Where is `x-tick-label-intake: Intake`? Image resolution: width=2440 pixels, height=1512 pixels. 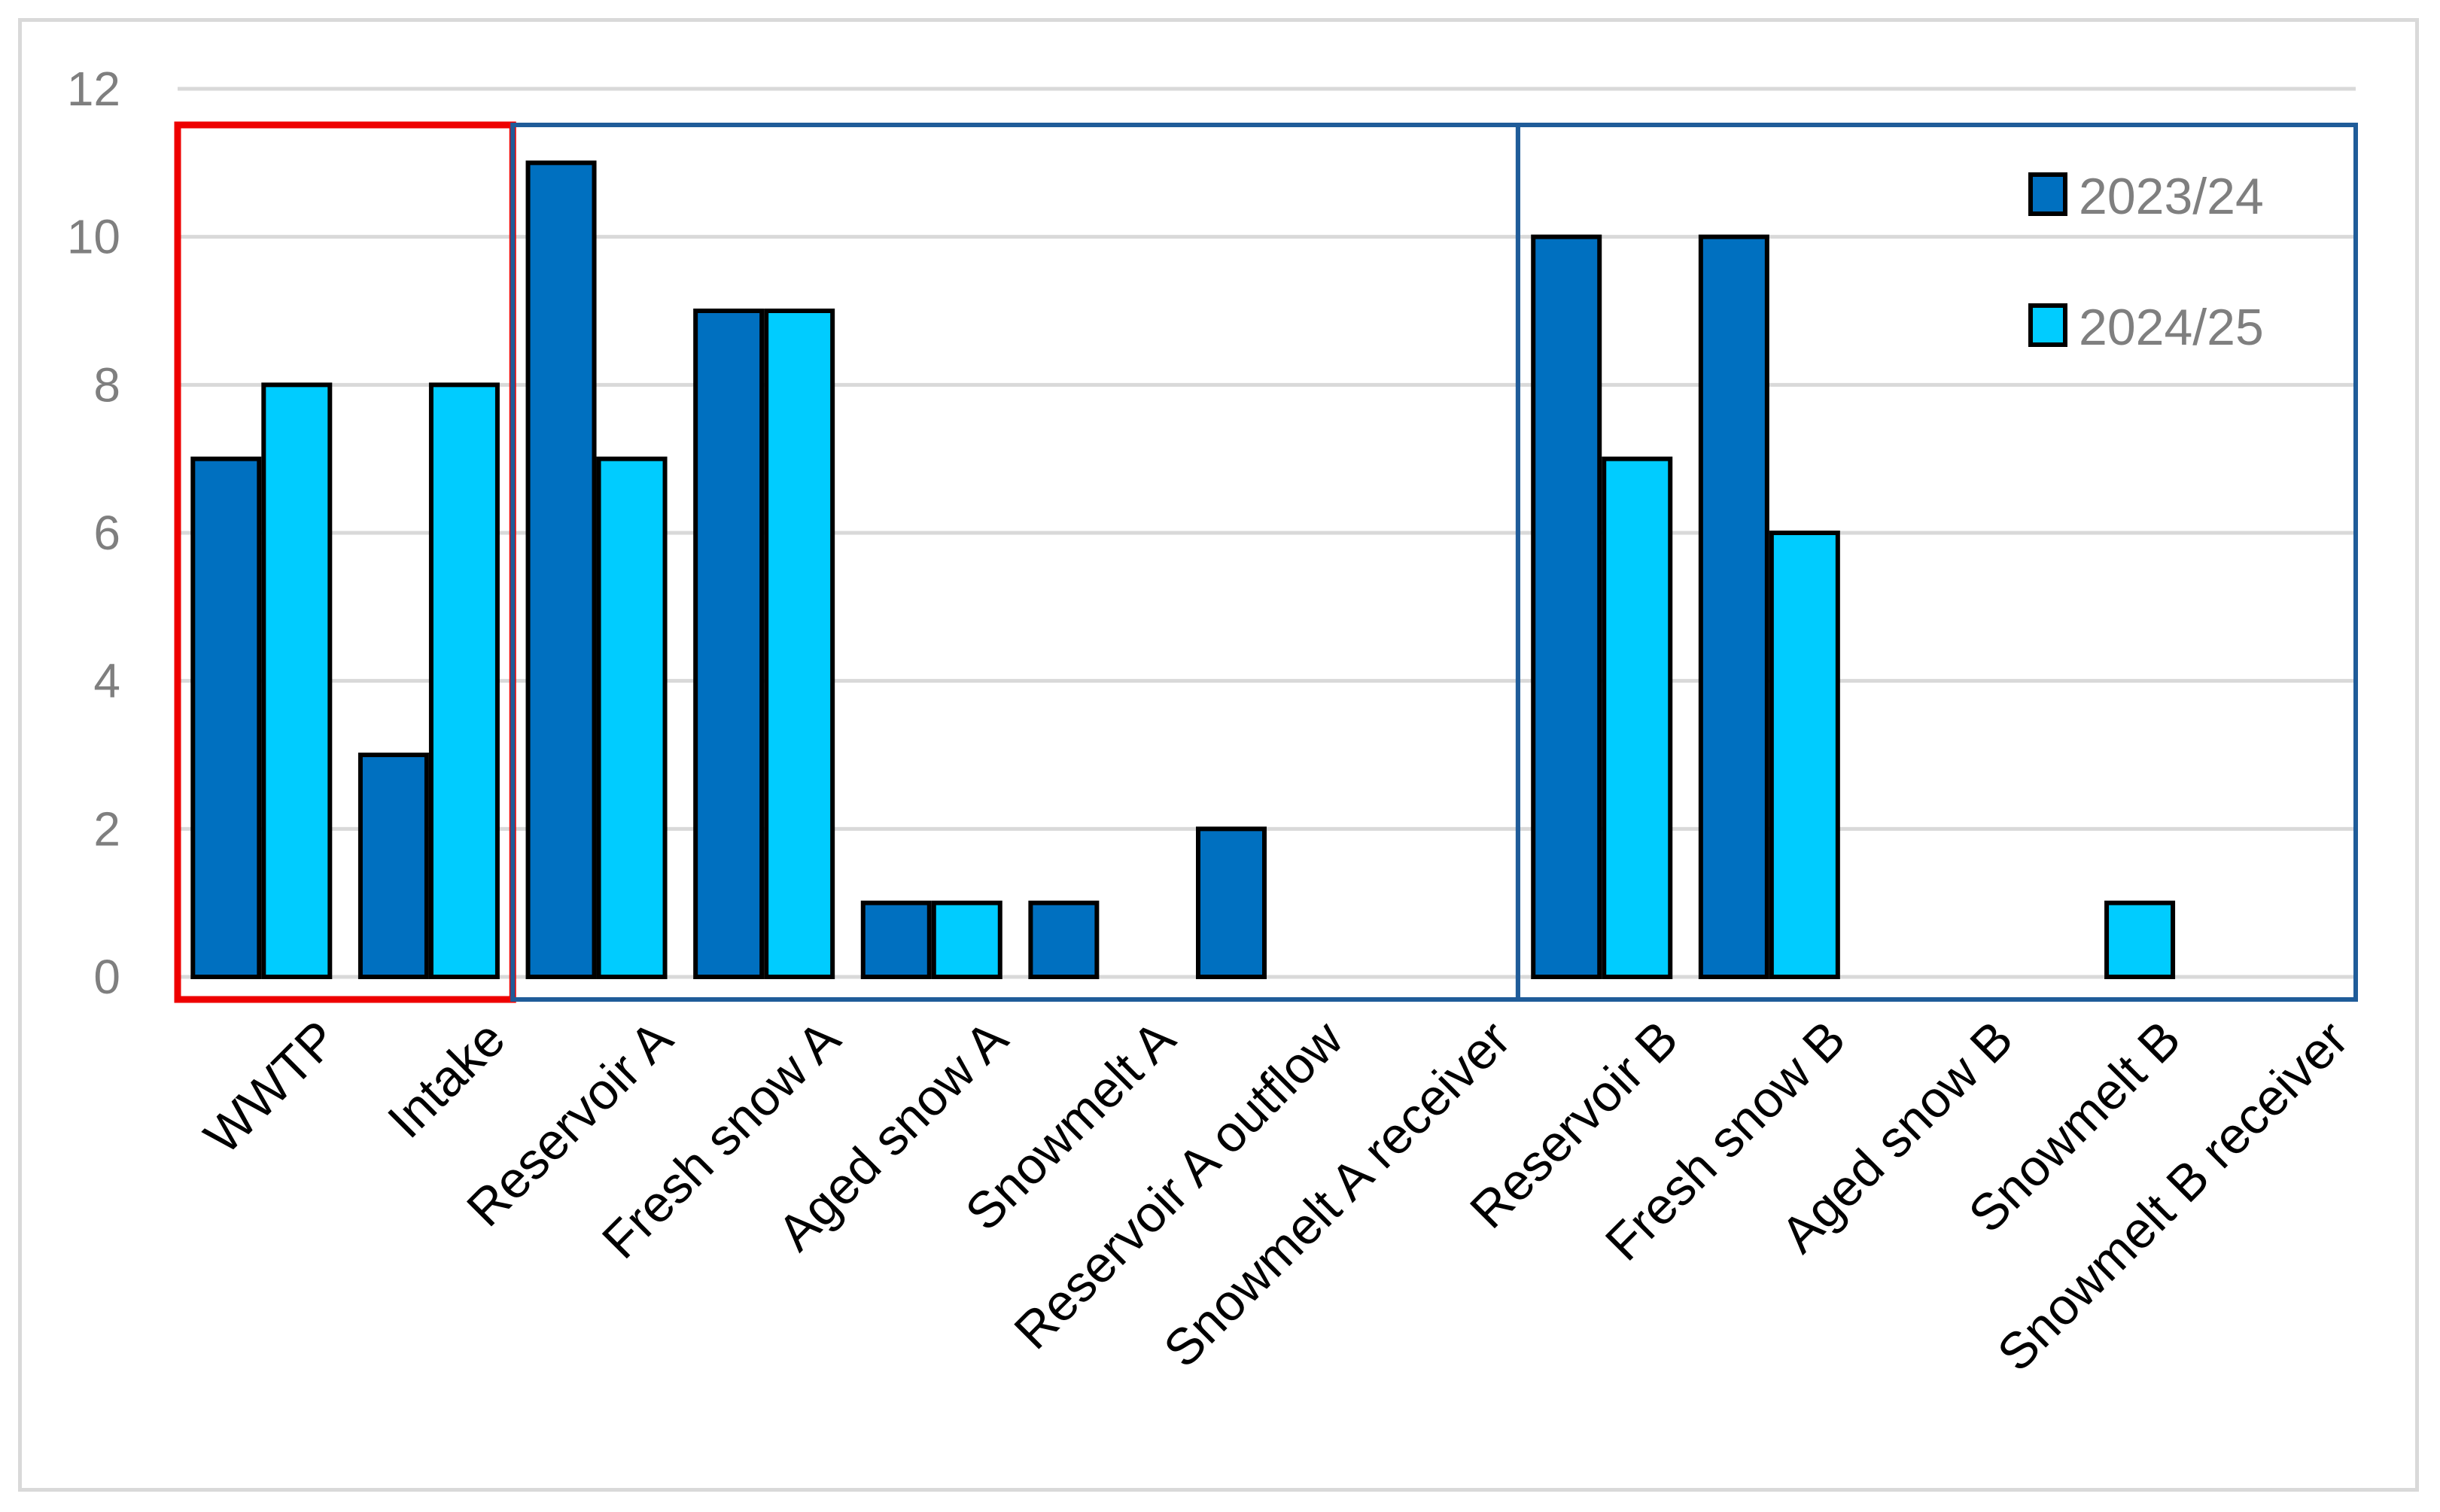 x-tick-label-intake: Intake is located at coordinates (446, 1080).